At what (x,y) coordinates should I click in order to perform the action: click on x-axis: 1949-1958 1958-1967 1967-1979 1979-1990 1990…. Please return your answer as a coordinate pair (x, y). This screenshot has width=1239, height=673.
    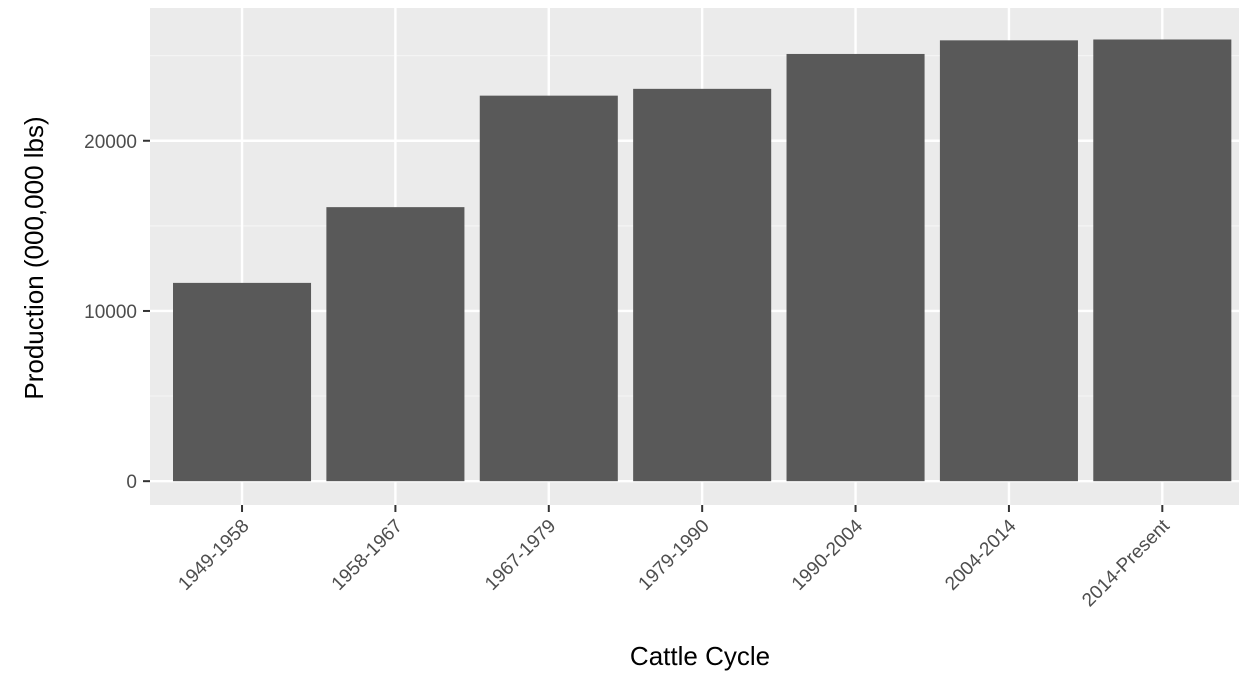
    Looking at the image, I should click on (674, 558).